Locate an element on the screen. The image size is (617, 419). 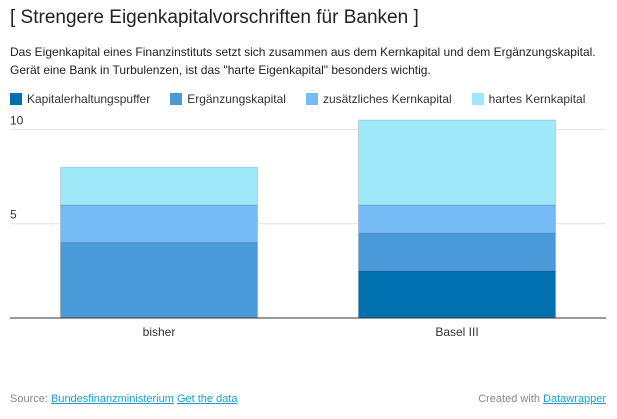
legend-item-hartes-kernkapital: hartes Kernkapital is located at coordinates (528, 99).